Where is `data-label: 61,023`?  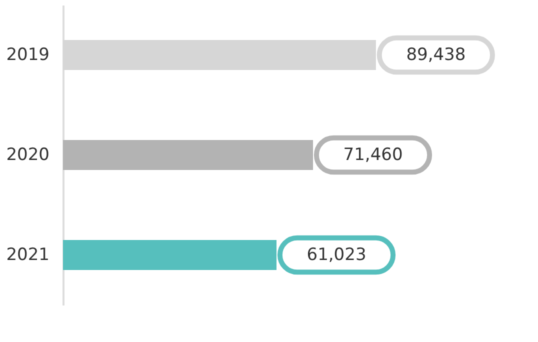
data-label: 61,023 is located at coordinates (336, 255).